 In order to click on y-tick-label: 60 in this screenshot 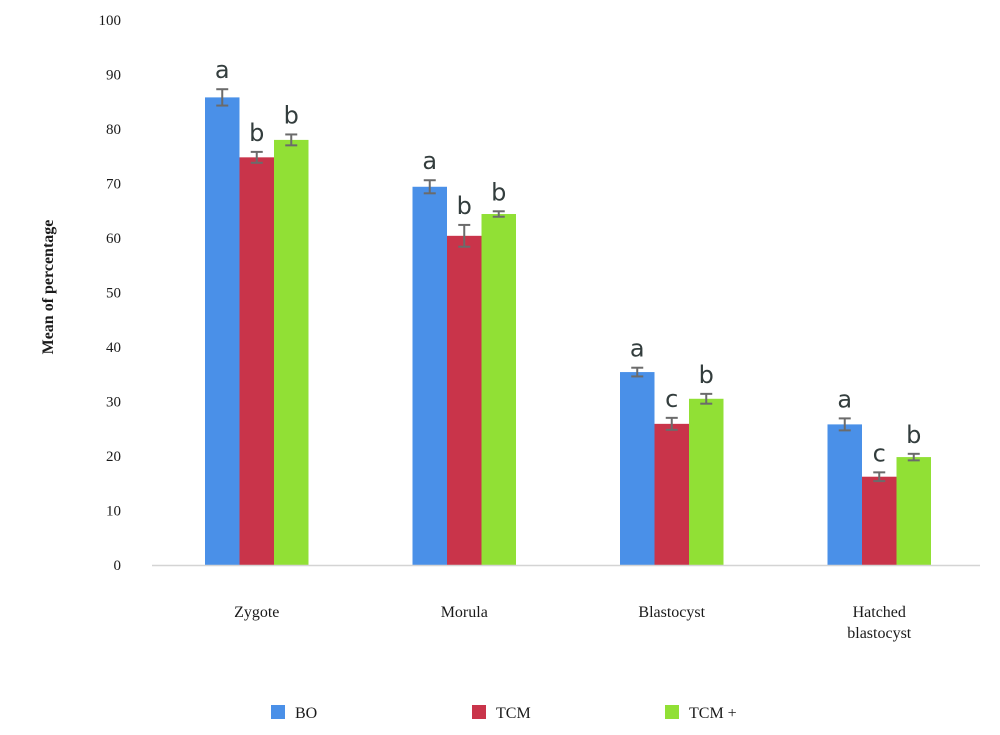, I will do `click(113, 239)`.